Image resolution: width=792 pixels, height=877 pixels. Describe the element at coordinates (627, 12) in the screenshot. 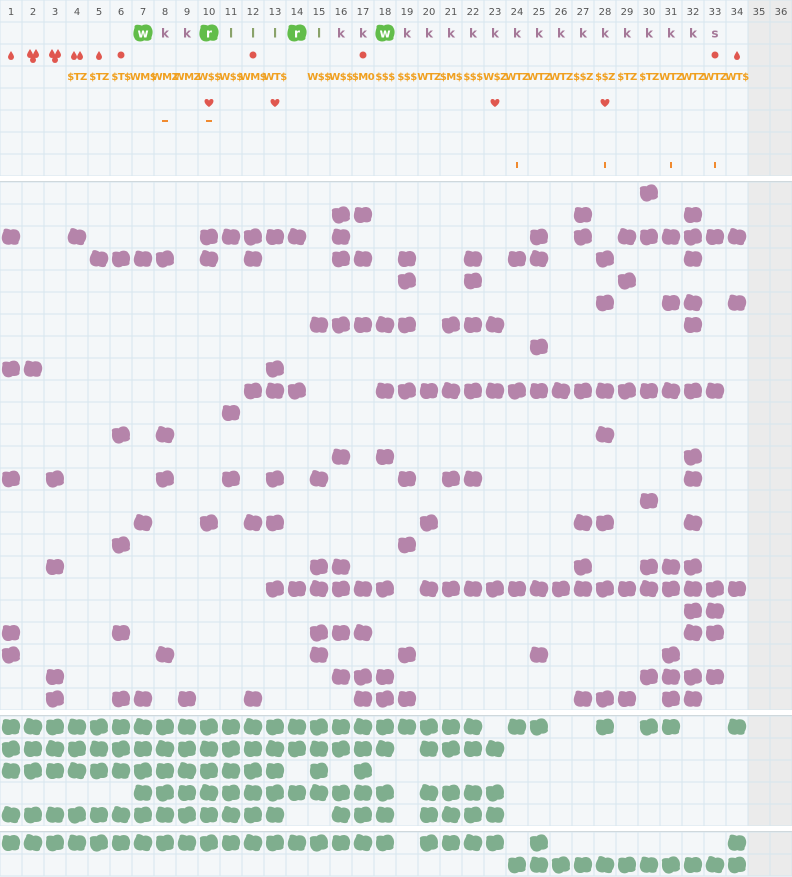

I see `column-number: 29` at that location.